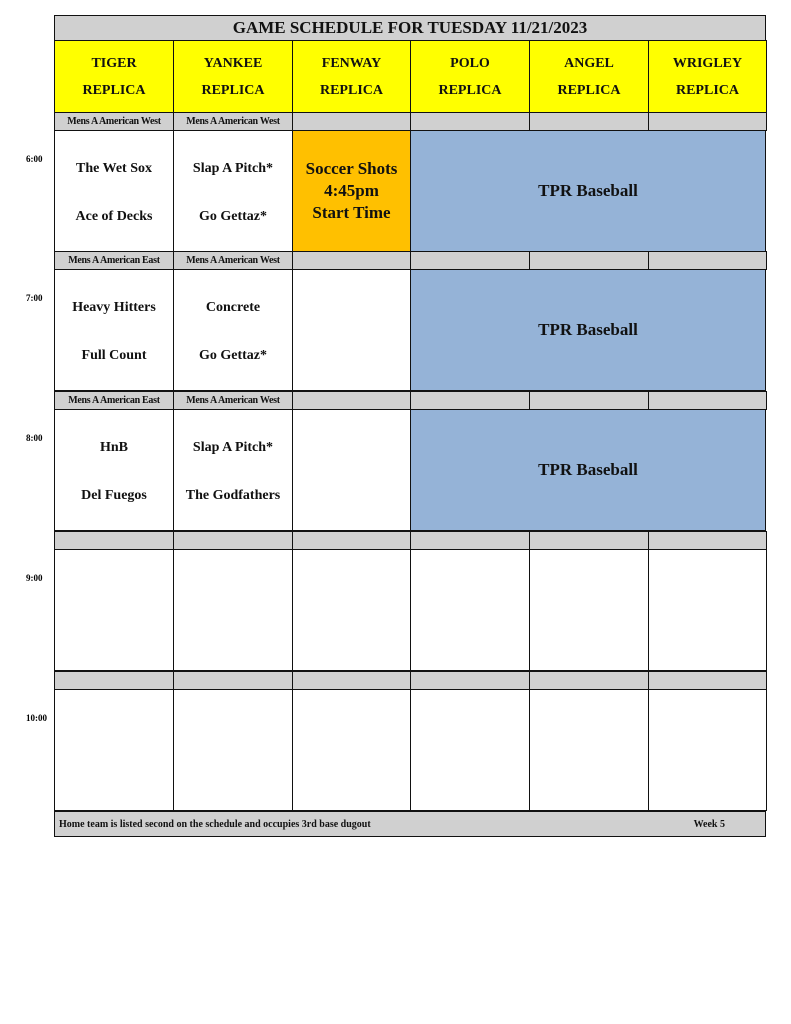 The image size is (791, 1024). Describe the element at coordinates (233, 63) in the screenshot. I see `field-name: YANKEE` at that location.